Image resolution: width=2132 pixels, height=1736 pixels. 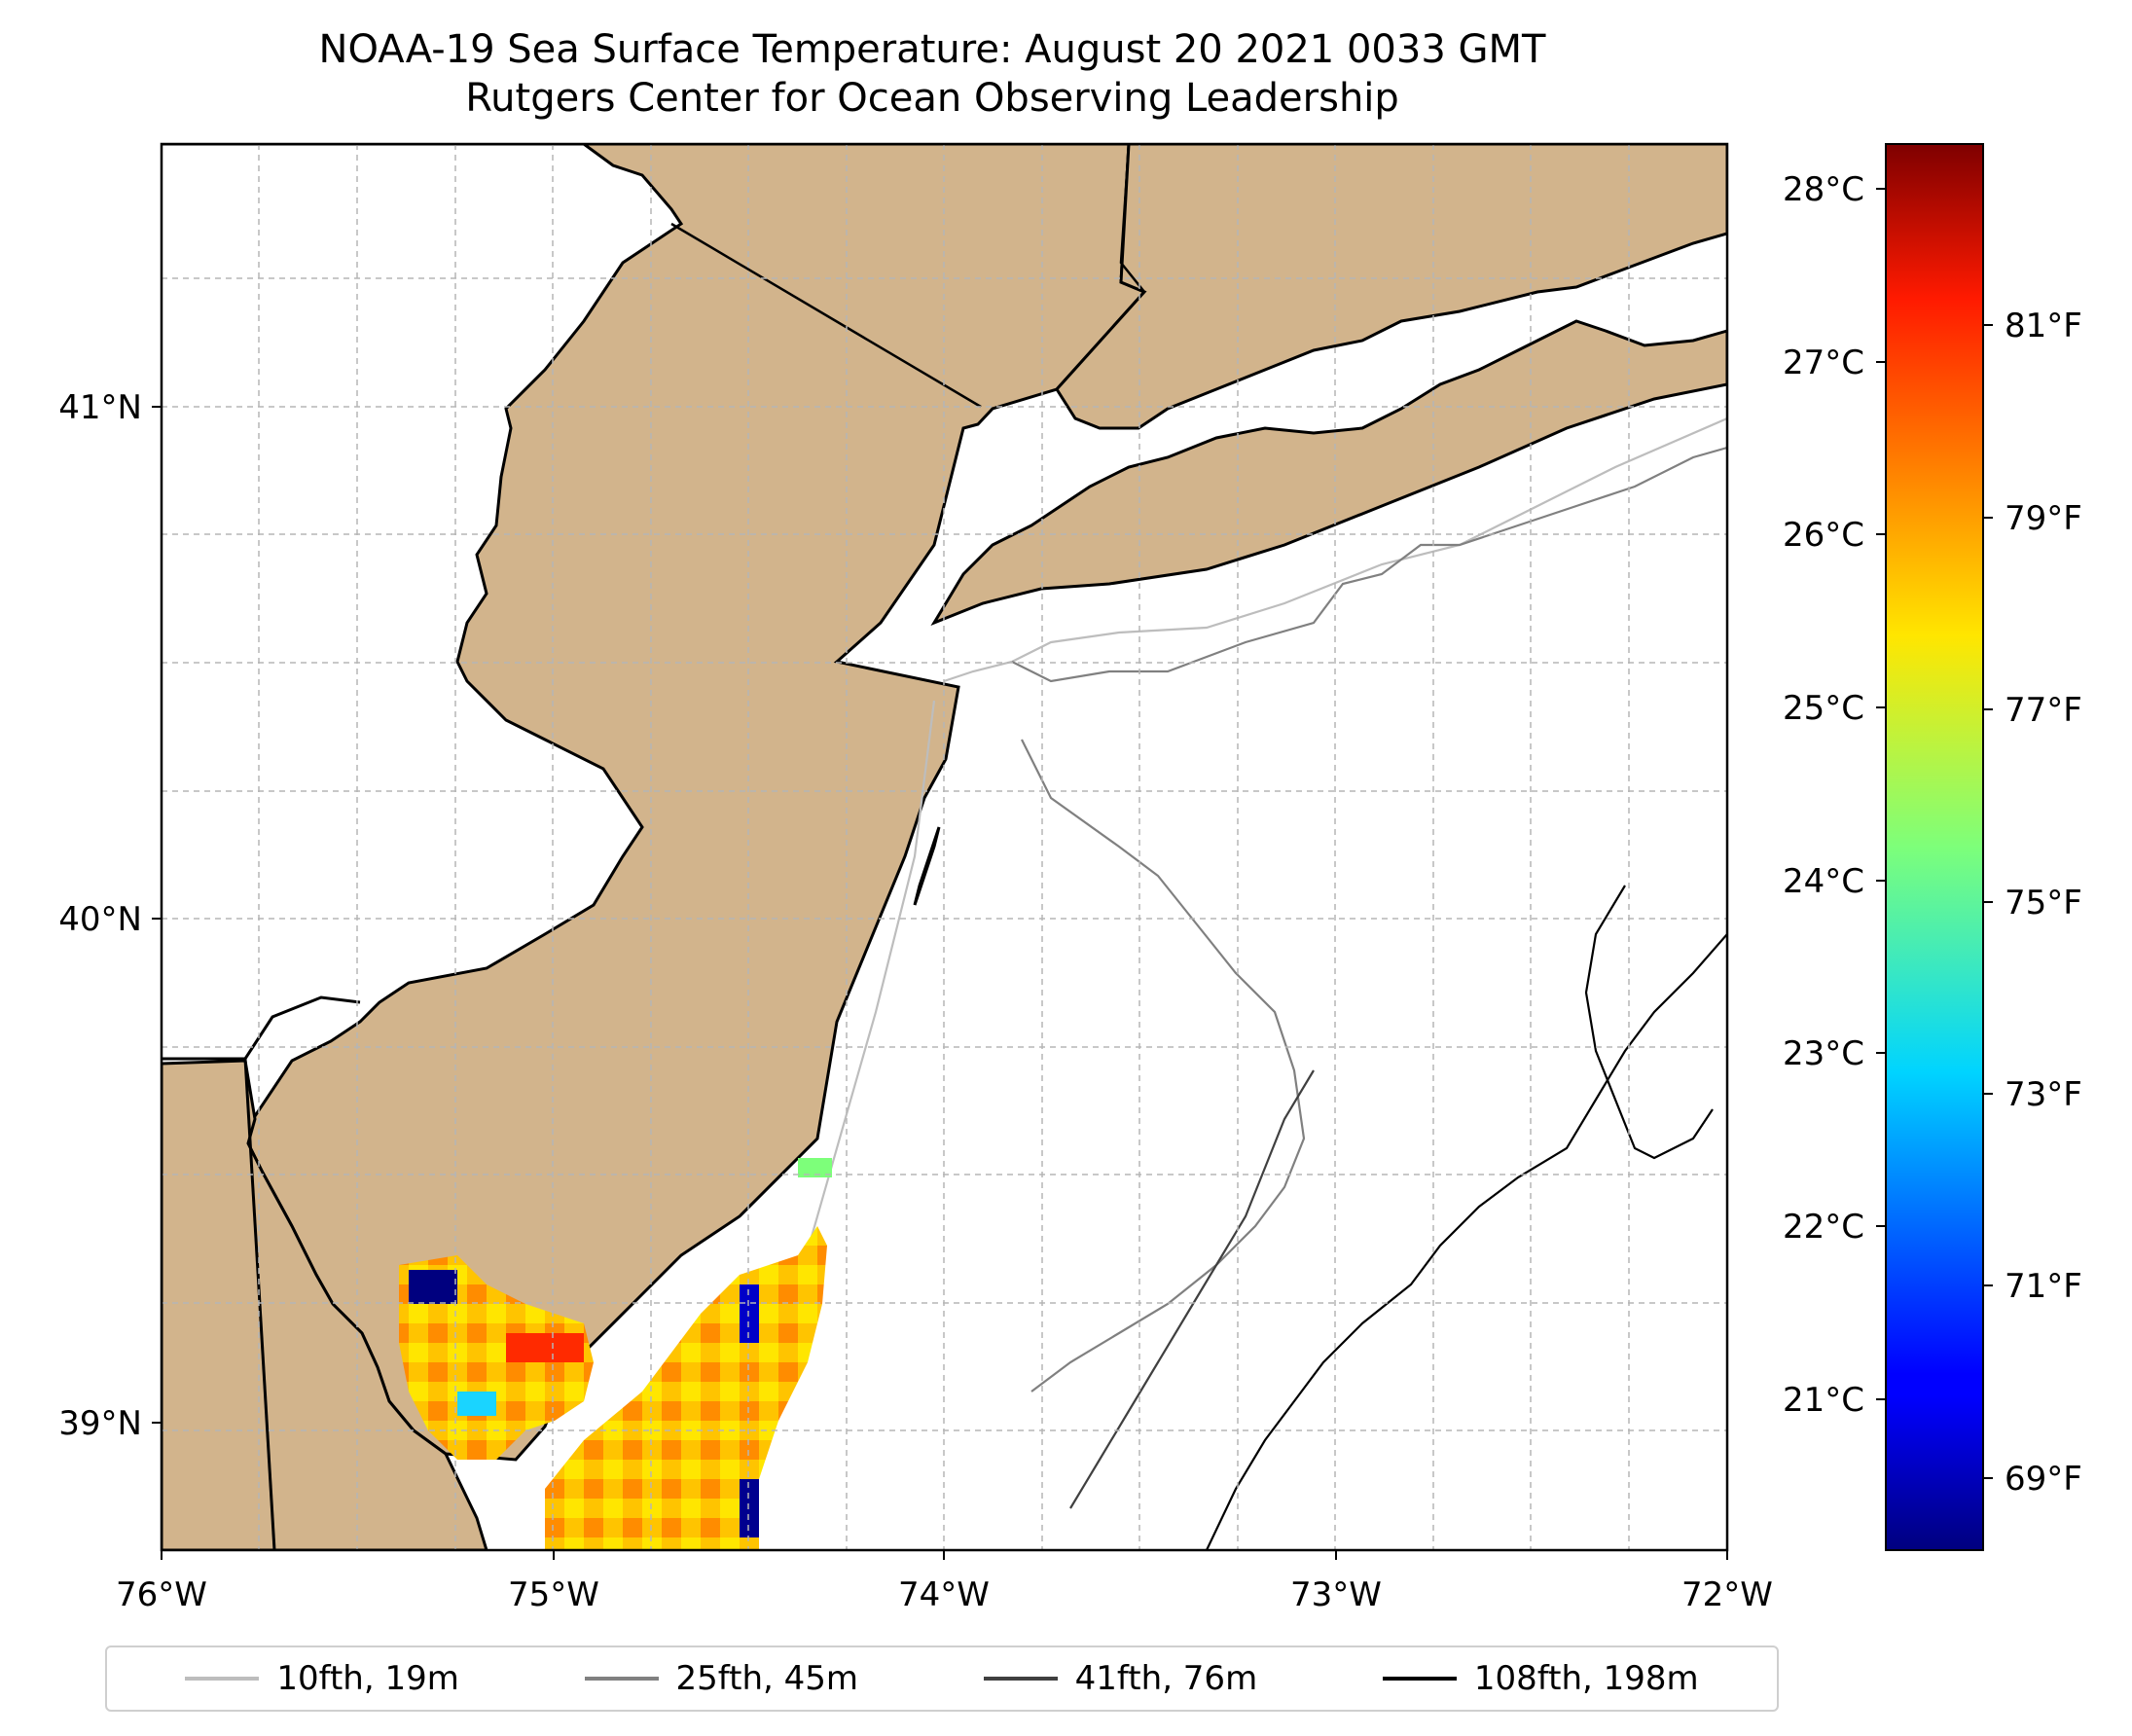 What do you see at coordinates (1824, 190) in the screenshot?
I see `colorbar-c-28: 28°C` at bounding box center [1824, 190].